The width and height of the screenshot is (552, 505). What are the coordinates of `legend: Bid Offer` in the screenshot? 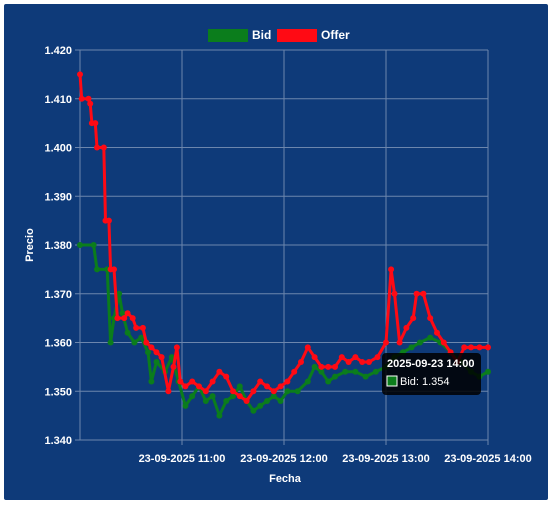 It's located at (279, 35).